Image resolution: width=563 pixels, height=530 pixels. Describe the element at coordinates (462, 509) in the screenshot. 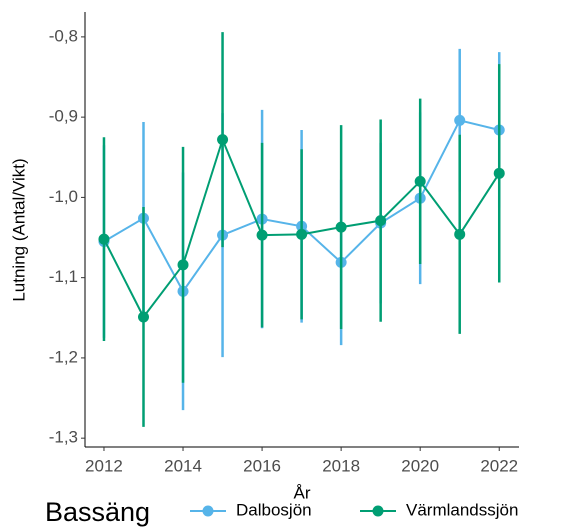

I see `legend-label: Värmlandssjön` at that location.